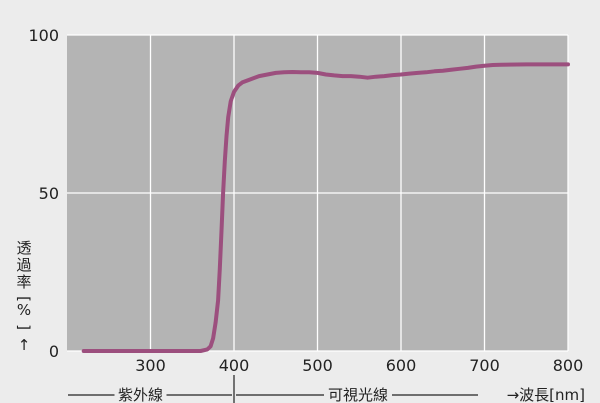 The image size is (600, 403). Describe the element at coordinates (24, 310) in the screenshot. I see `y-label-char: %` at that location.